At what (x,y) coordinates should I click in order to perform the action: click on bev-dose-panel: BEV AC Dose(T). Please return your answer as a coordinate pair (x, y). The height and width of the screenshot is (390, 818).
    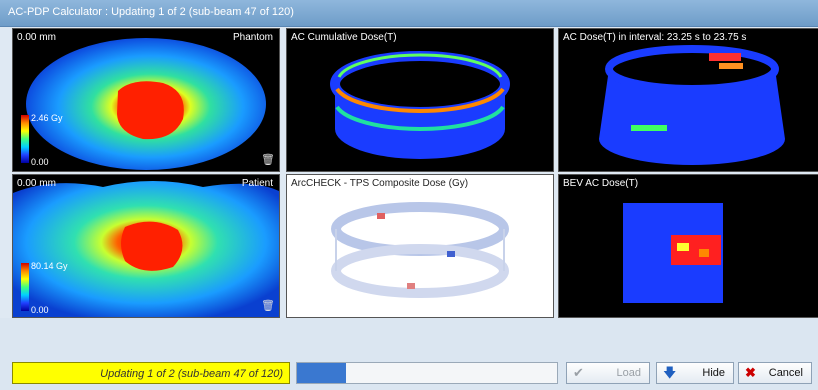
    Looking at the image, I should click on (688, 246).